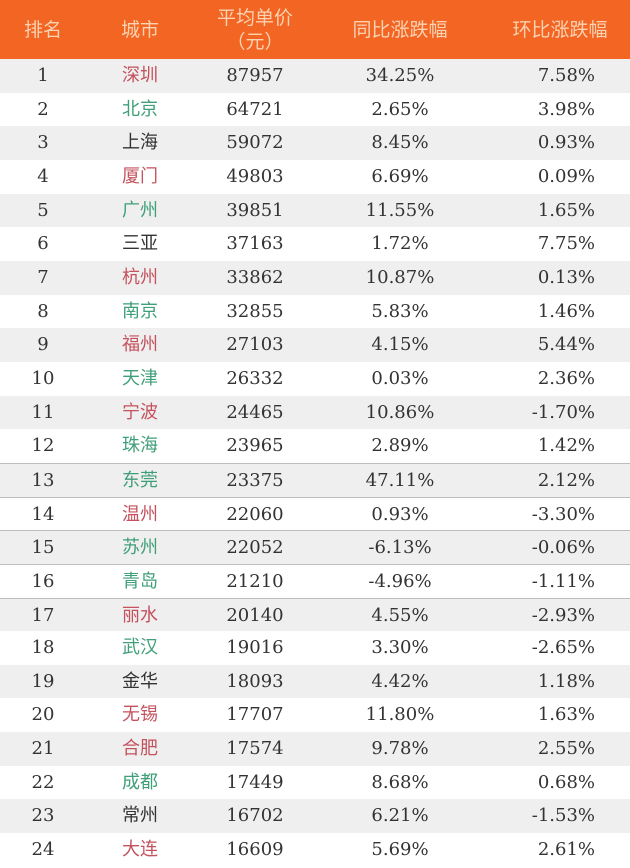 This screenshot has width=630, height=868. I want to click on price-cell: 27103, so click(255, 345).